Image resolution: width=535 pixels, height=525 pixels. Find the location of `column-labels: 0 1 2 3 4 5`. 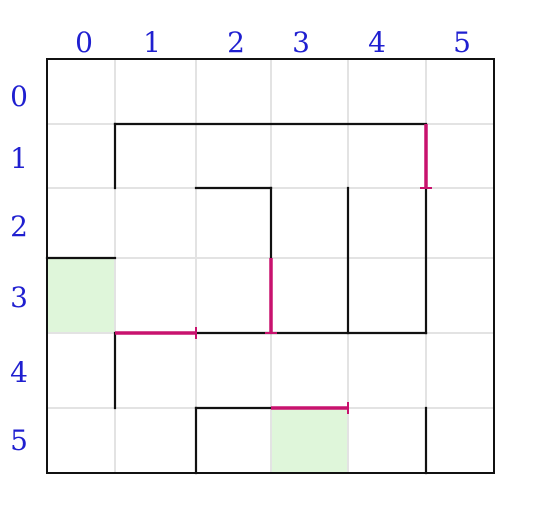

column-labels: 0 1 2 3 4 5 is located at coordinates (273, 42).